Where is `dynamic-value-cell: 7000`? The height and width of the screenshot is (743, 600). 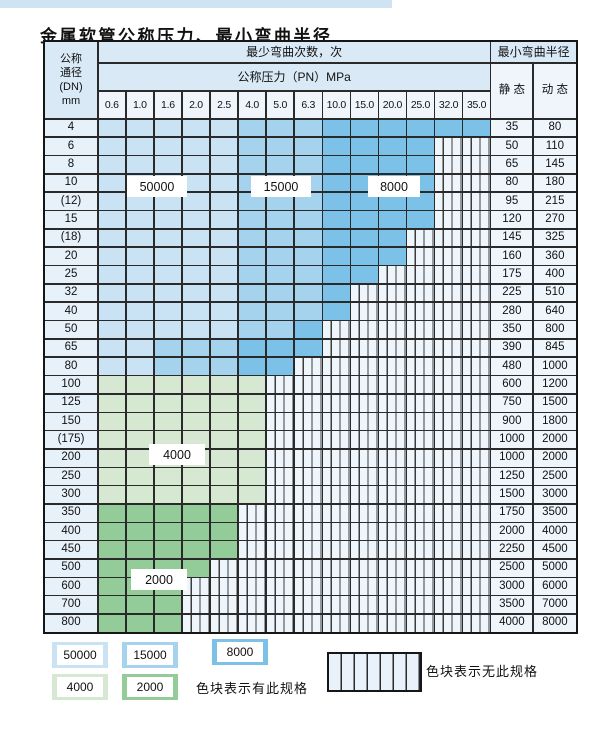
dynamic-value-cell: 7000 is located at coordinates (554, 605).